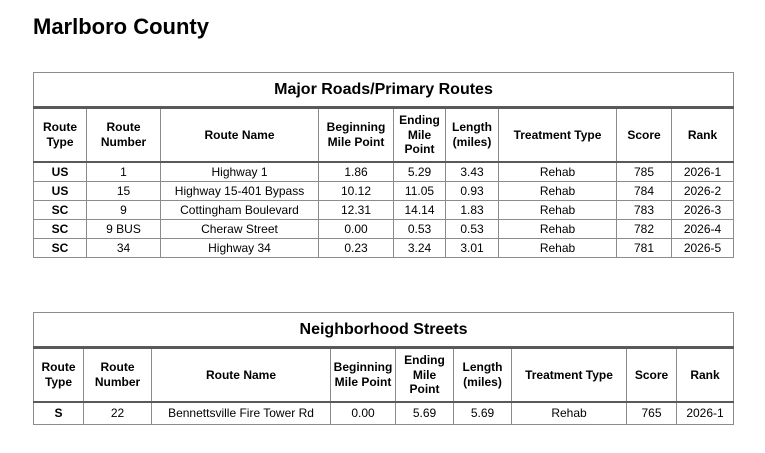  I want to click on table-cell: 9, so click(123, 210).